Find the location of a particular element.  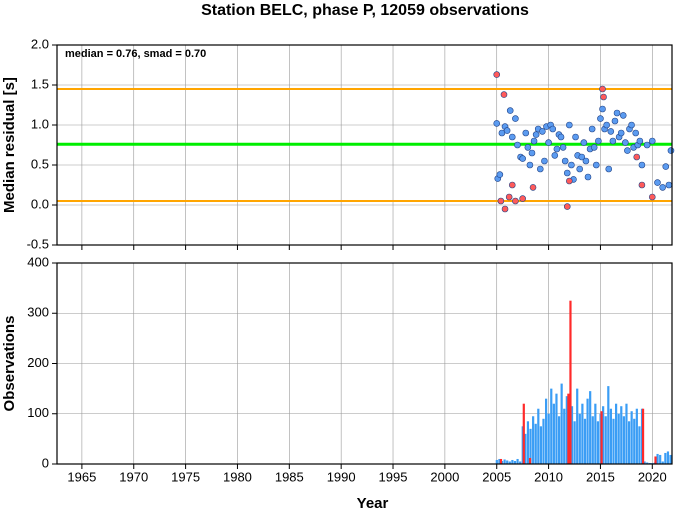

x-tick-label: 2005 is located at coordinates (496, 476).